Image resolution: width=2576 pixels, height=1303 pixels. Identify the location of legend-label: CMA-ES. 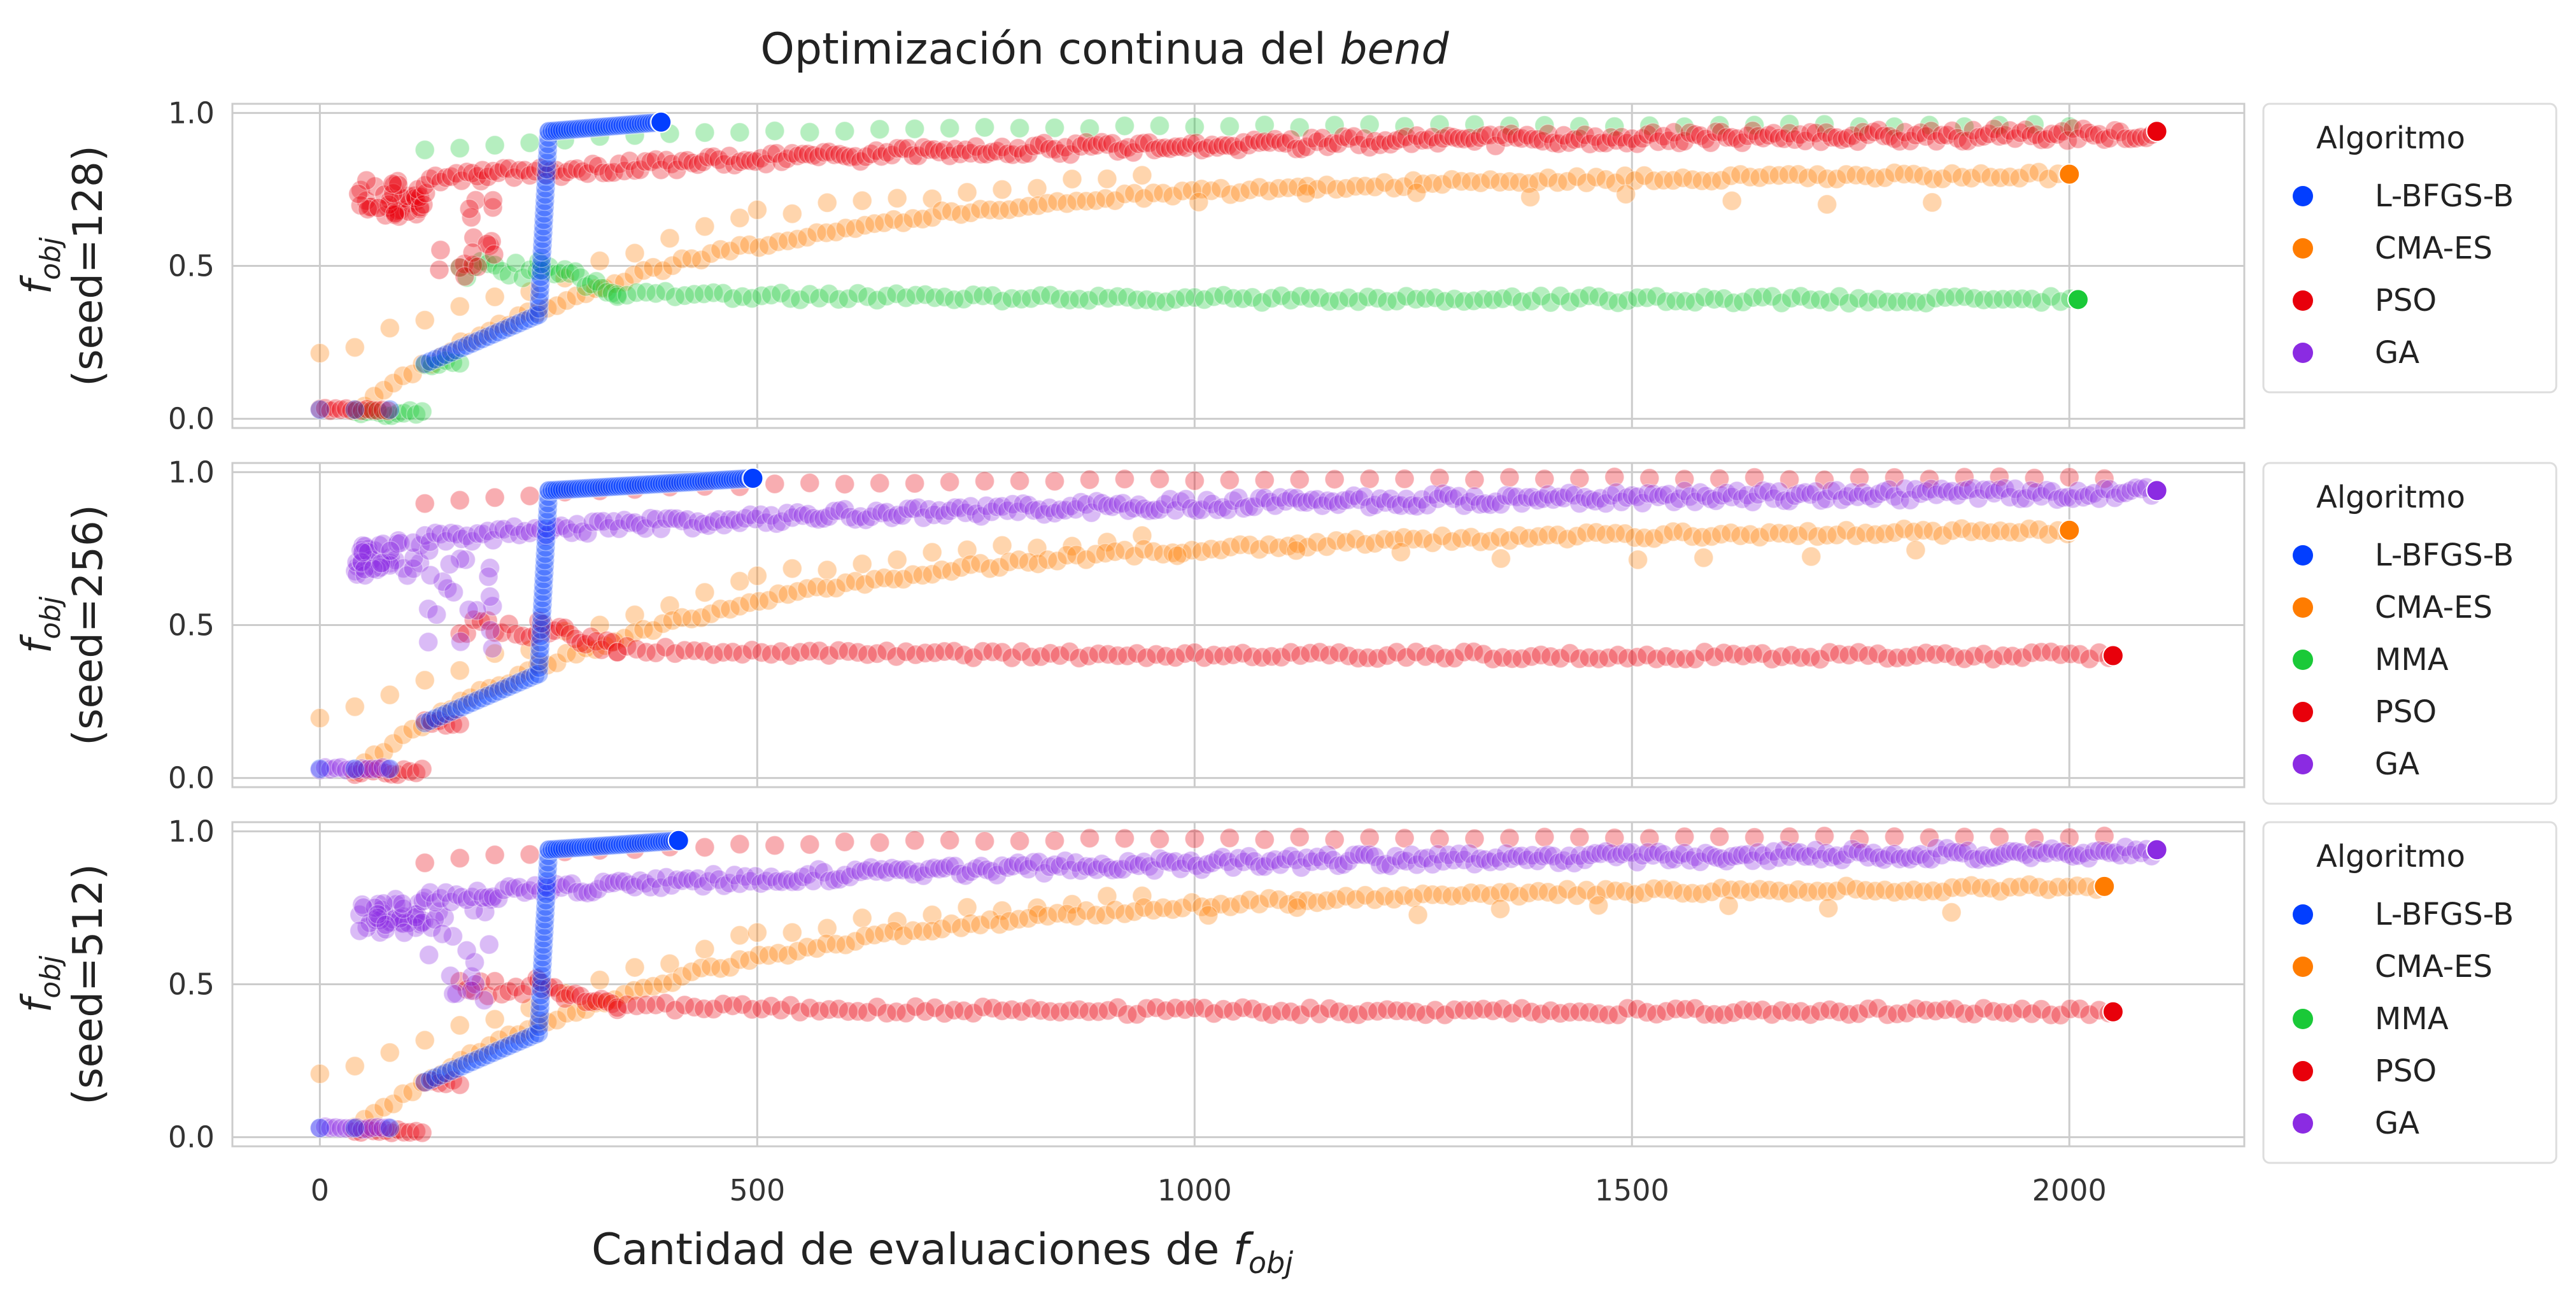
(2434, 607).